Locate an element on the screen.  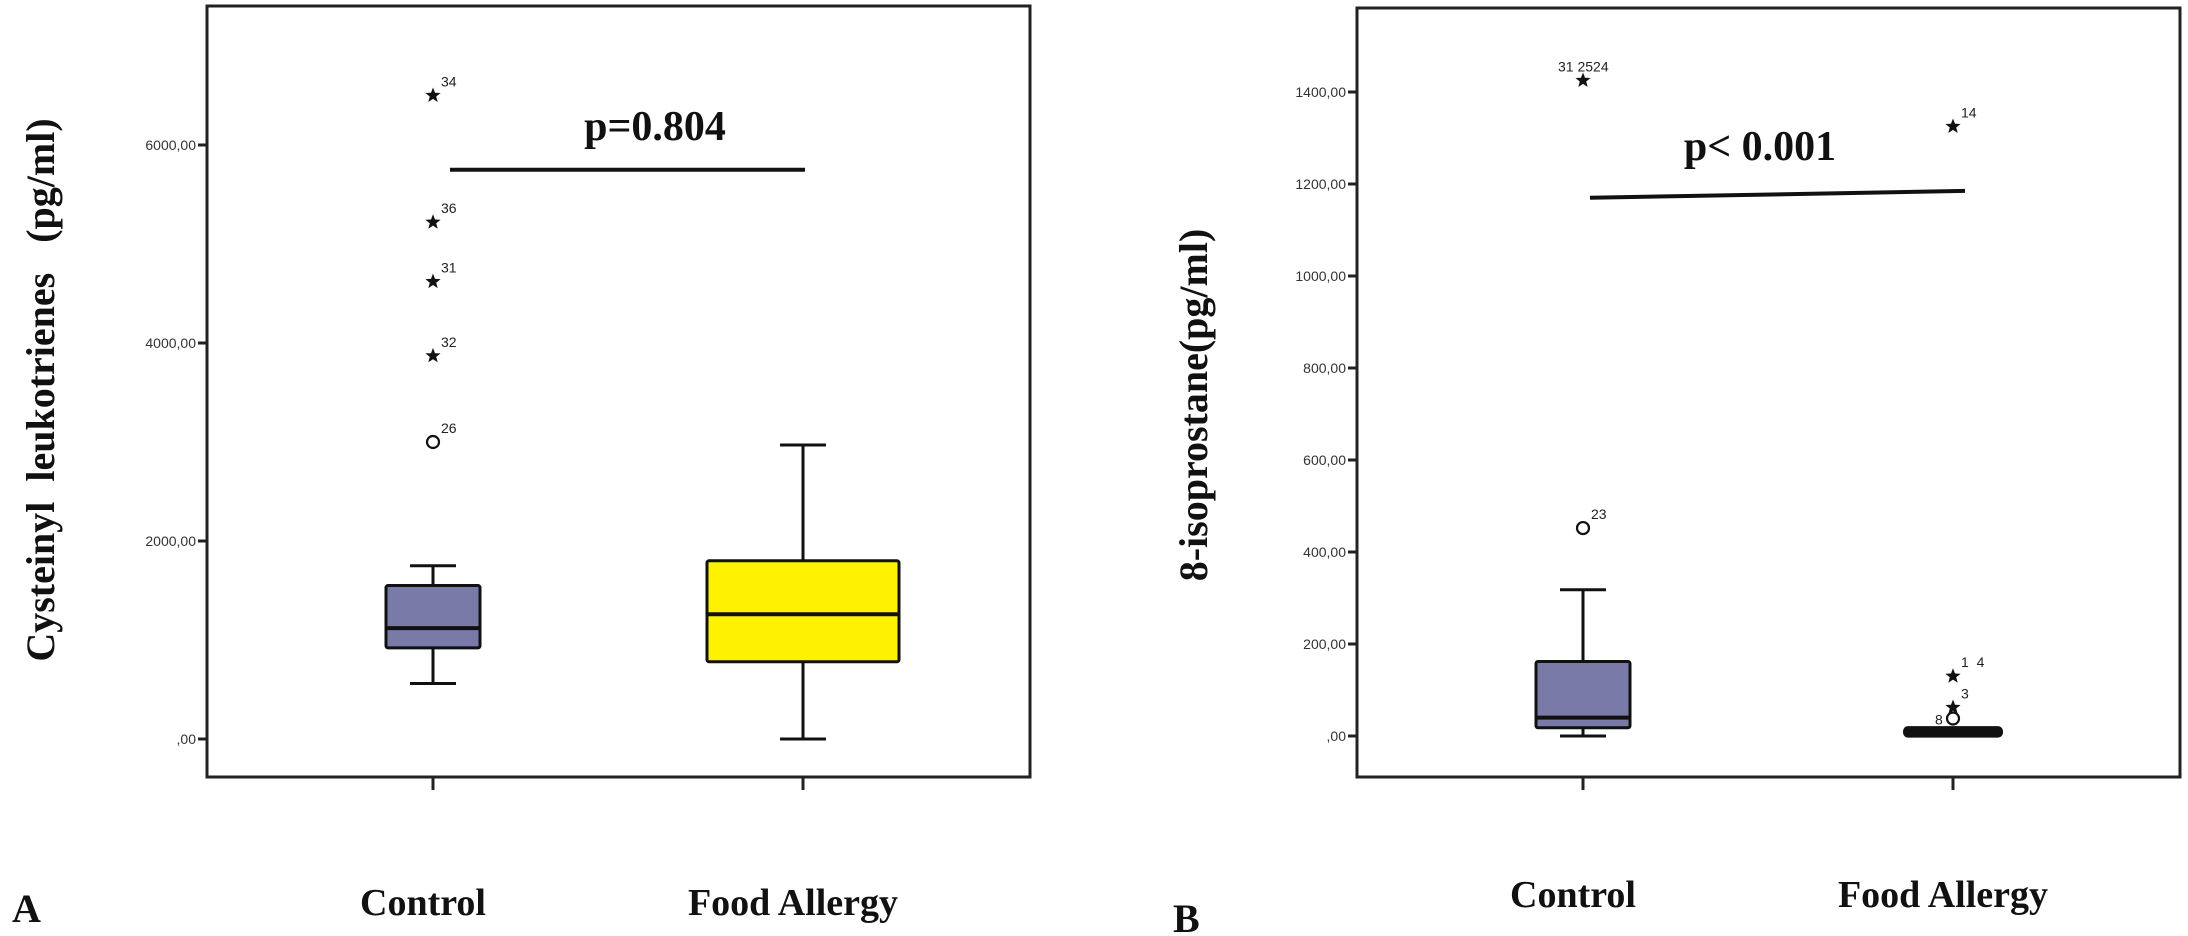
outlier-label: 31 2524 is located at coordinates (1583, 67).